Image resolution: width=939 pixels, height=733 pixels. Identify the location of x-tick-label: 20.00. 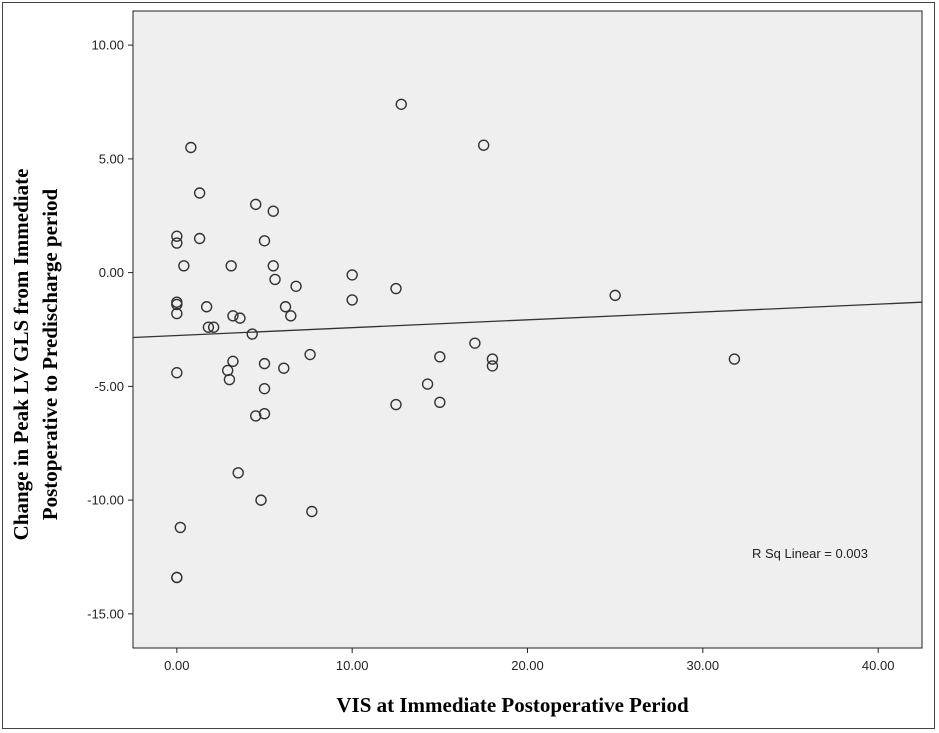
(527, 665).